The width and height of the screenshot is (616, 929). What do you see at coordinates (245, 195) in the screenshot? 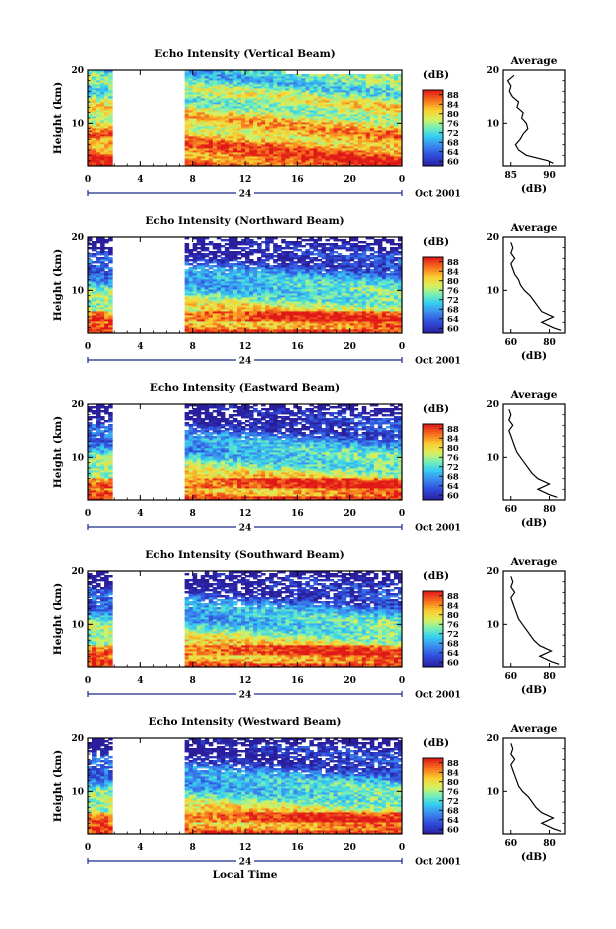
I see `day-label: 24` at bounding box center [245, 195].